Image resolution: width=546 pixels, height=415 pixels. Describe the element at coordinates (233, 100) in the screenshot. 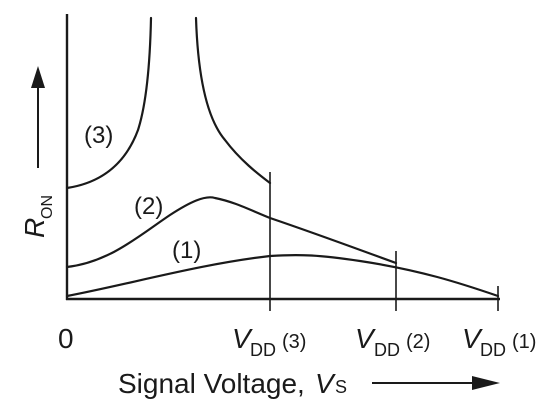

I see `curve-3-right-branch` at that location.